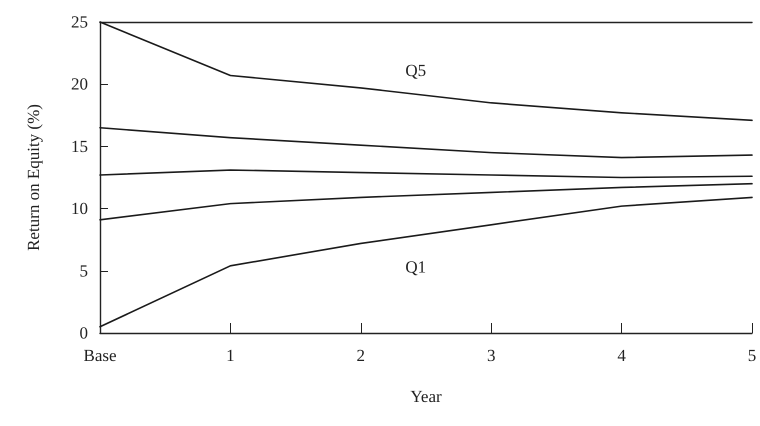 Image resolution: width=760 pixels, height=426 pixels. What do you see at coordinates (33, 177) in the screenshot?
I see `y-axis-title: Return on Equity (%)` at bounding box center [33, 177].